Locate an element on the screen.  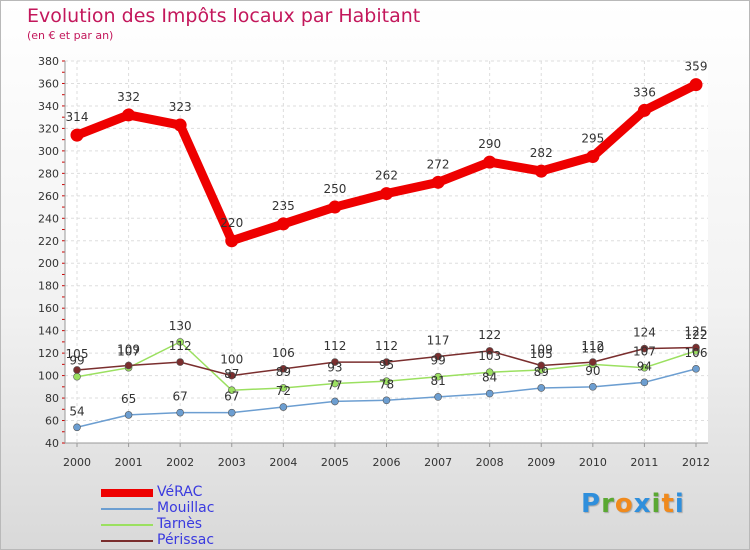
data-label: 81 is located at coordinates (437, 381).